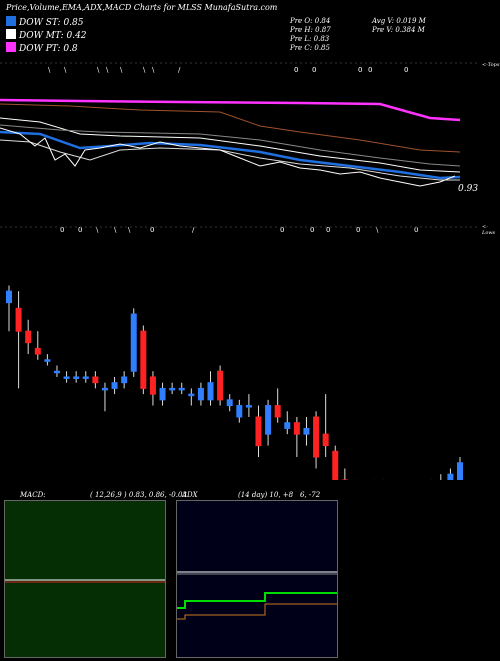 This screenshot has height=661, width=500. I want to click on ema-blue-line, so click(230, 155).